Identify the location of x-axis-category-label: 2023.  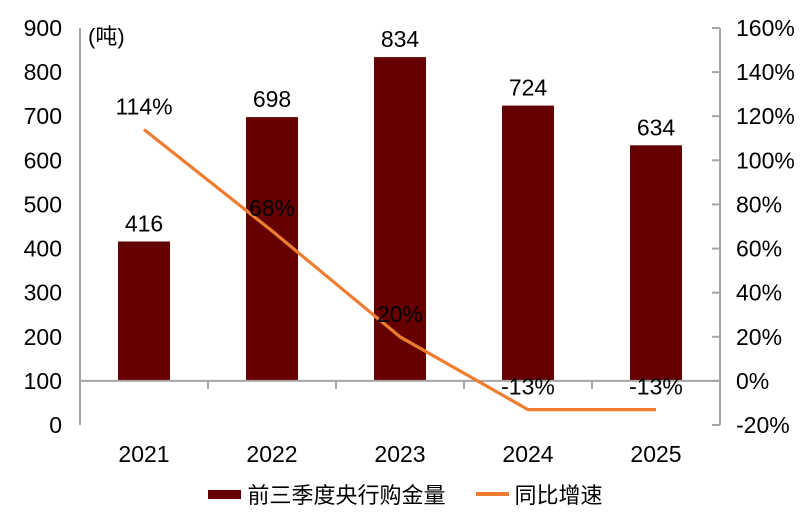
(399, 454).